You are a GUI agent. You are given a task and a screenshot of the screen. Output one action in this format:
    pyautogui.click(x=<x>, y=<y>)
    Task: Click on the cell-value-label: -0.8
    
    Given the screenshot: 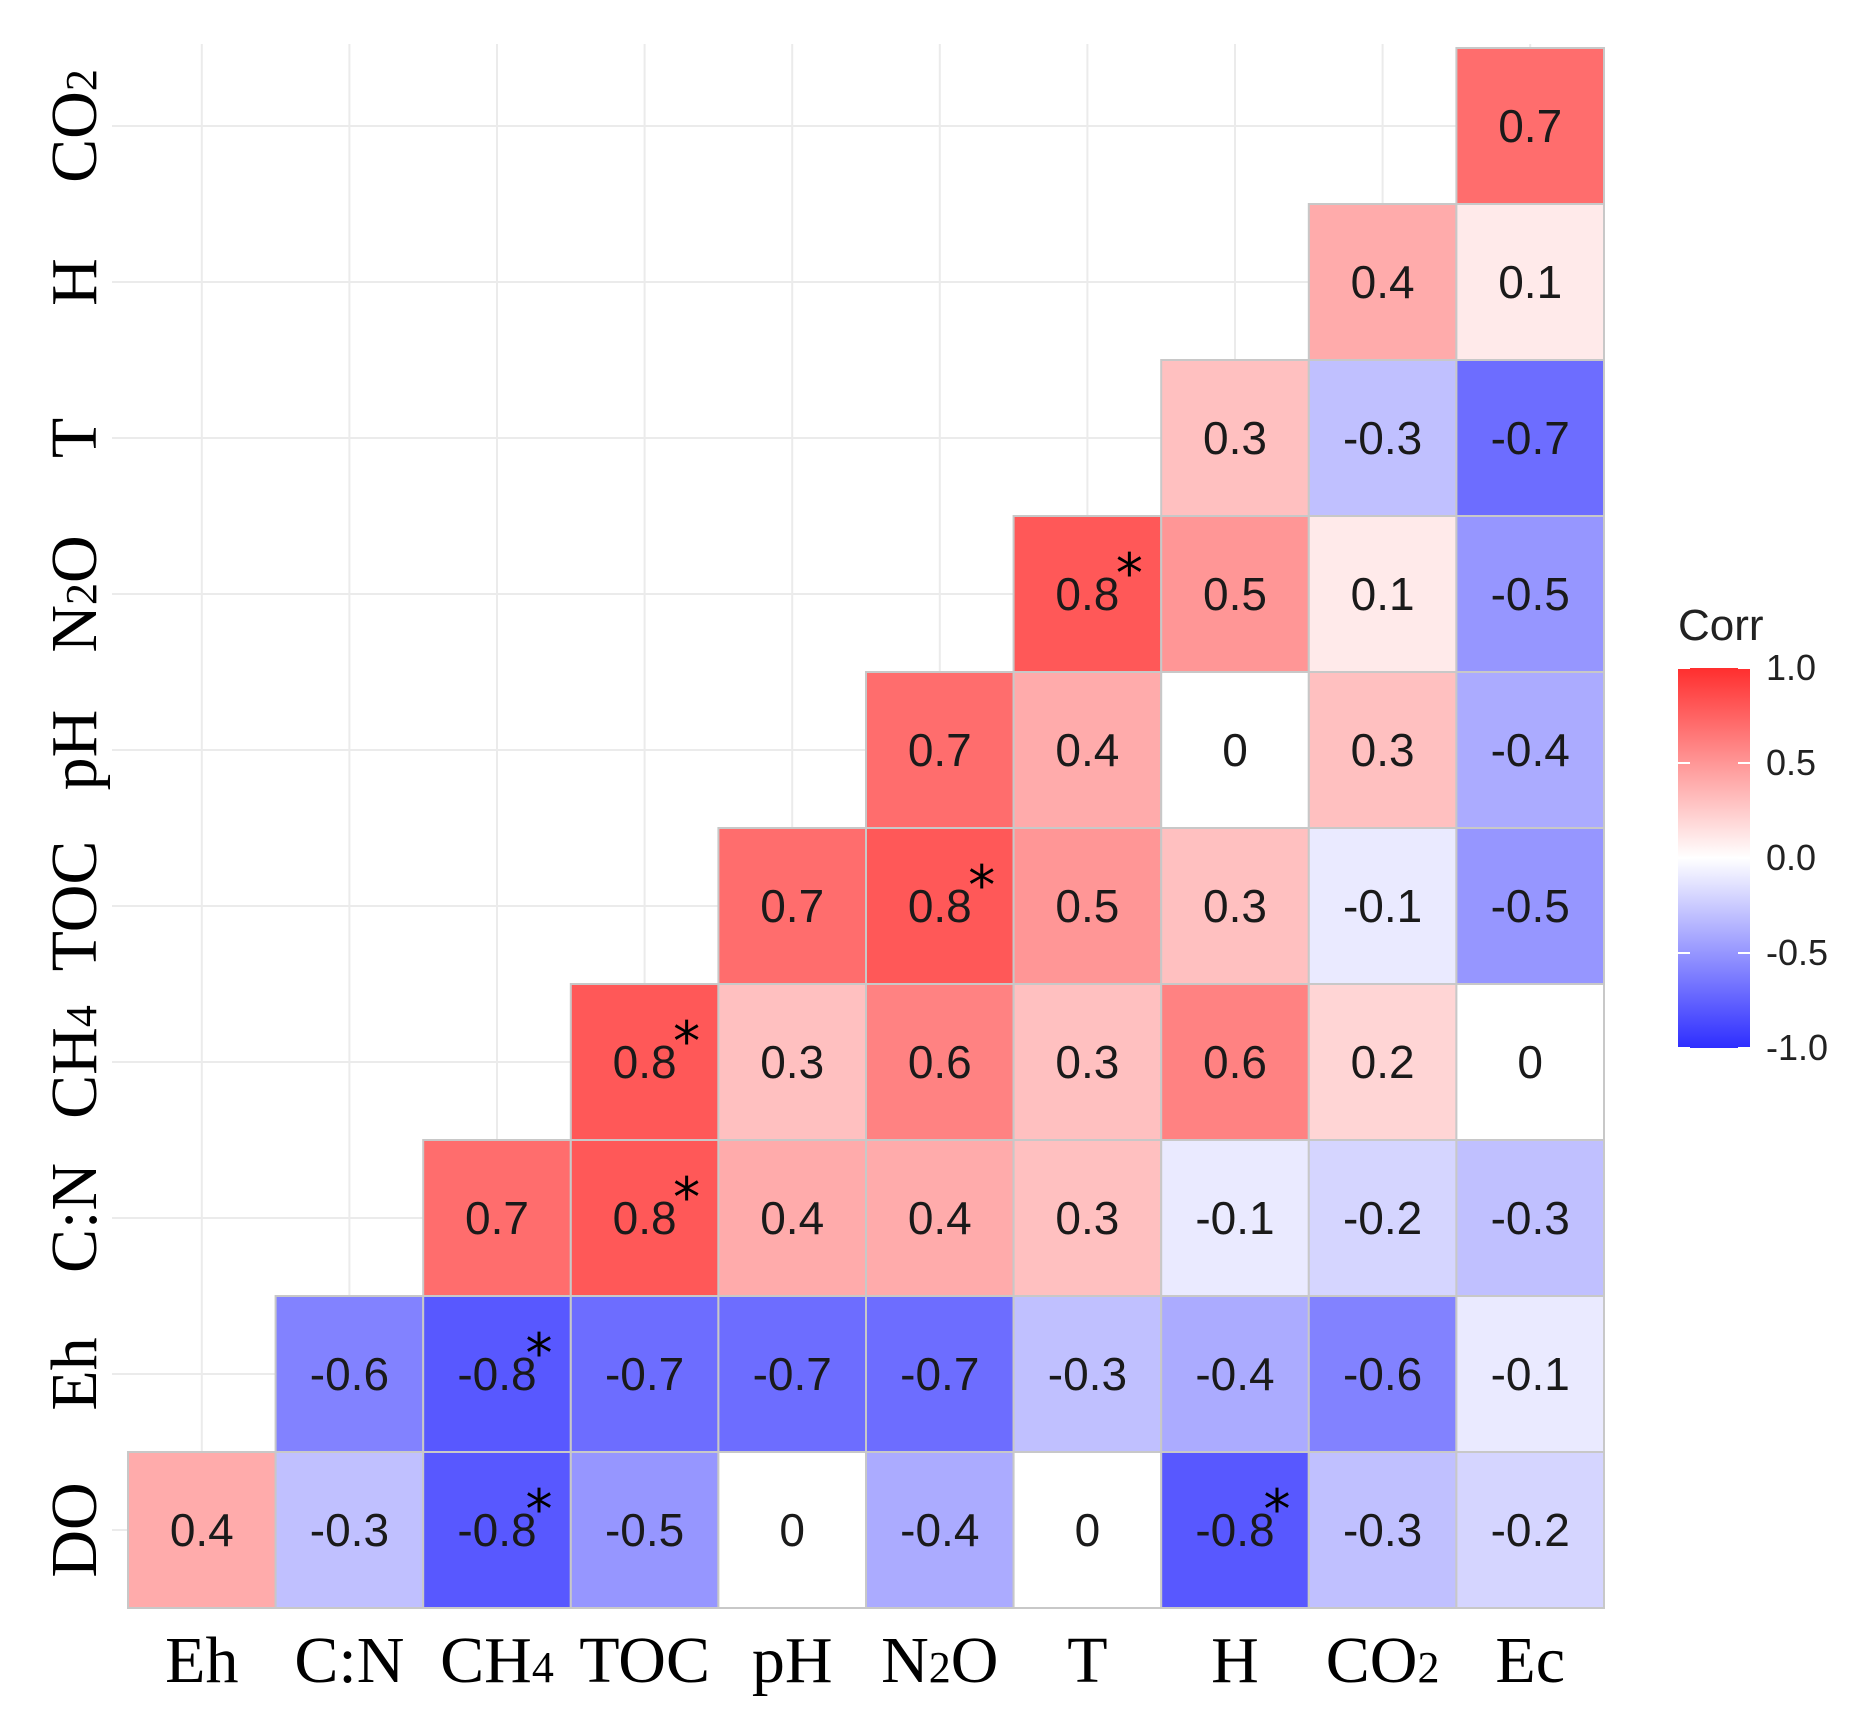 What is the action you would take?
    pyautogui.click(x=1234, y=1530)
    